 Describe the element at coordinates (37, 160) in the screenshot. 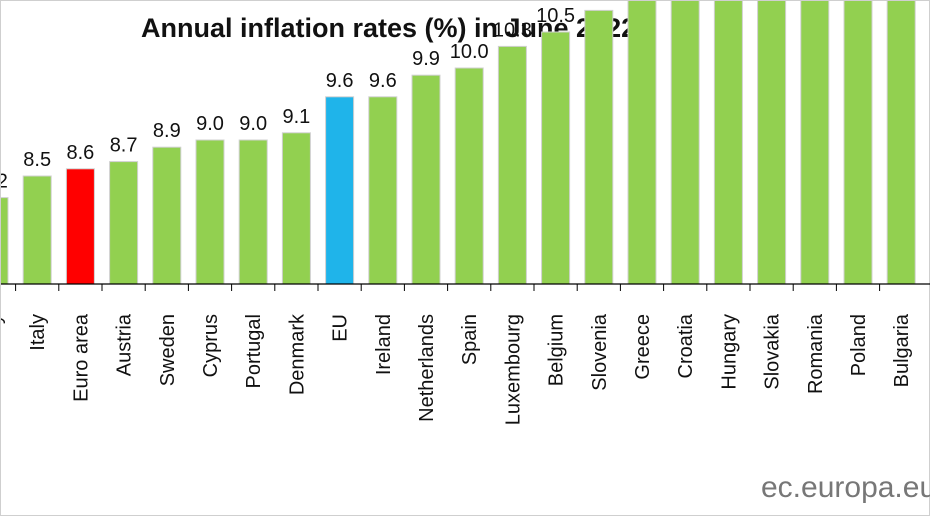

I see `value-label-italy: 8.5` at that location.